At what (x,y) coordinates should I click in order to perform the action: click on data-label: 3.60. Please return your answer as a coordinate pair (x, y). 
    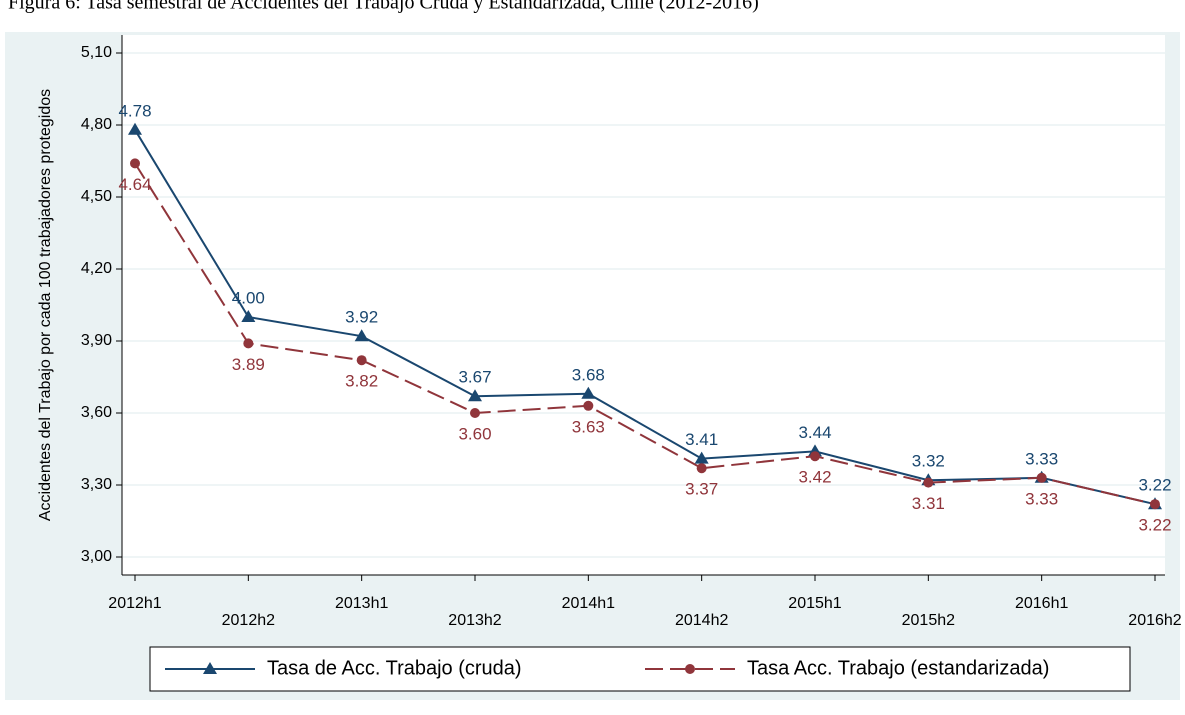
    Looking at the image, I should click on (474, 433).